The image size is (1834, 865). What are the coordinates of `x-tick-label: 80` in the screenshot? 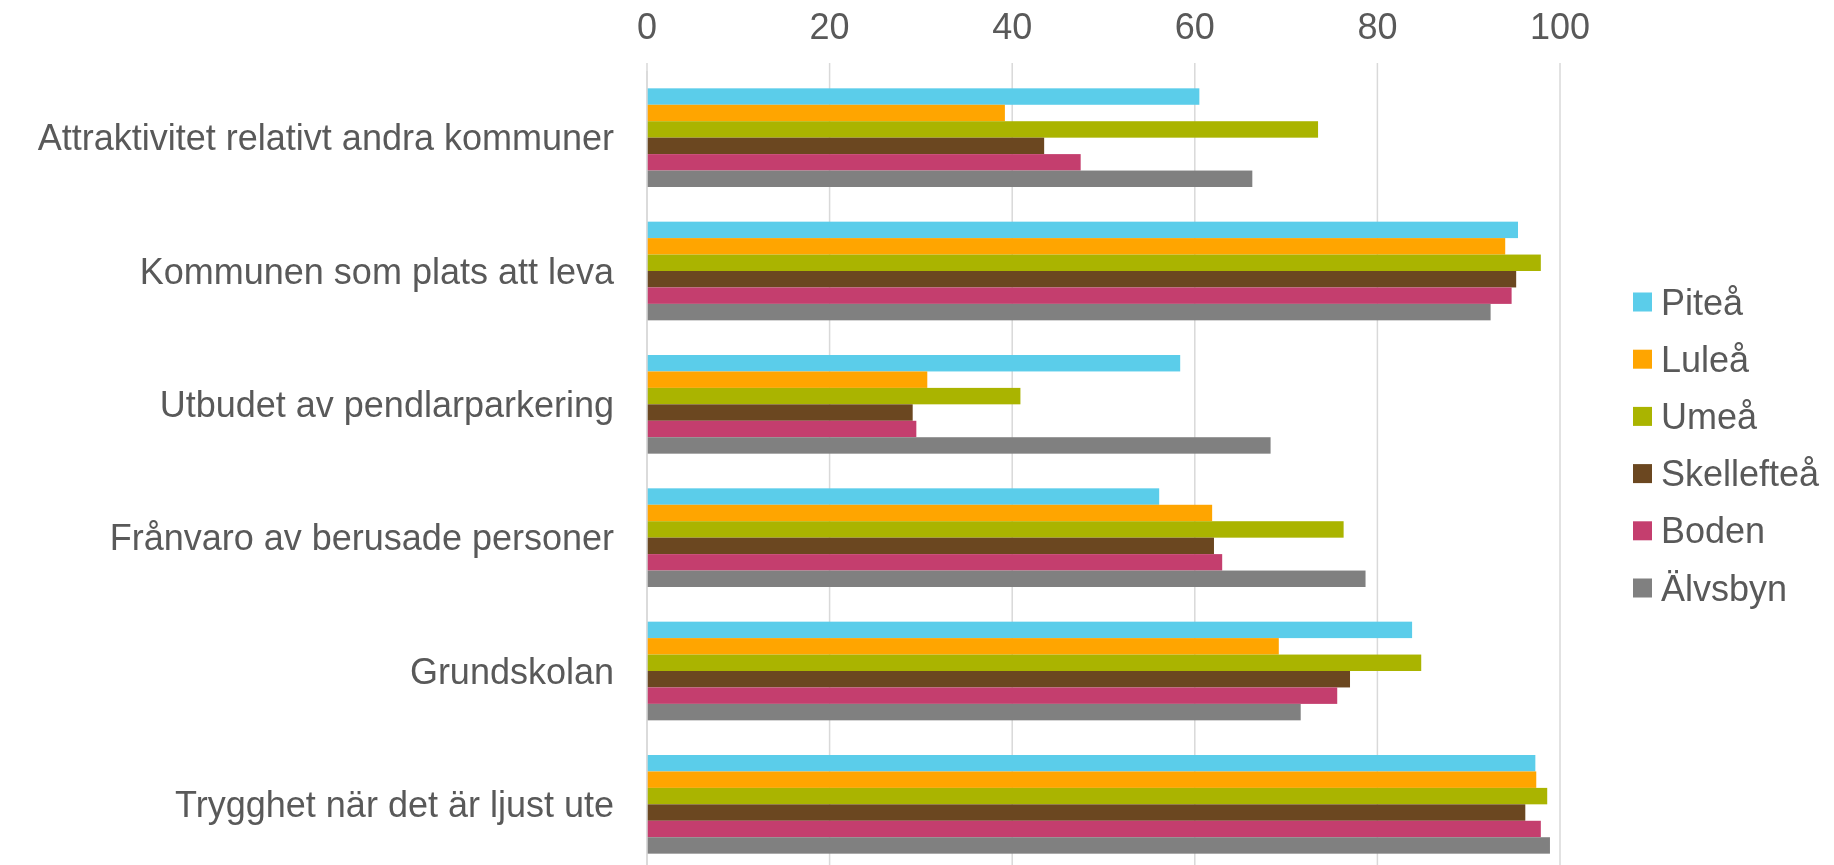 It's located at (1377, 26).